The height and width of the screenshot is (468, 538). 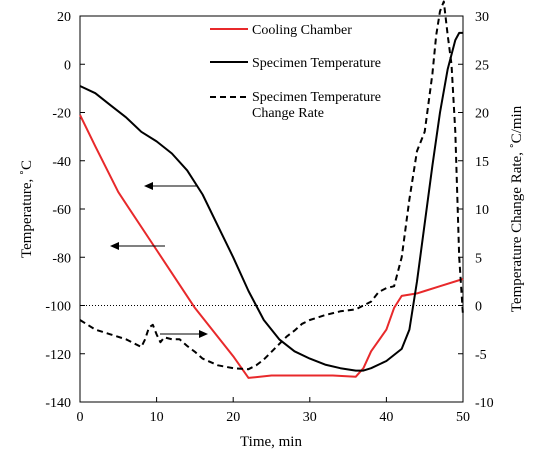 What do you see at coordinates (273, 411) in the screenshot?
I see `x-ticks: 0 10 20 30 40 50` at bounding box center [273, 411].